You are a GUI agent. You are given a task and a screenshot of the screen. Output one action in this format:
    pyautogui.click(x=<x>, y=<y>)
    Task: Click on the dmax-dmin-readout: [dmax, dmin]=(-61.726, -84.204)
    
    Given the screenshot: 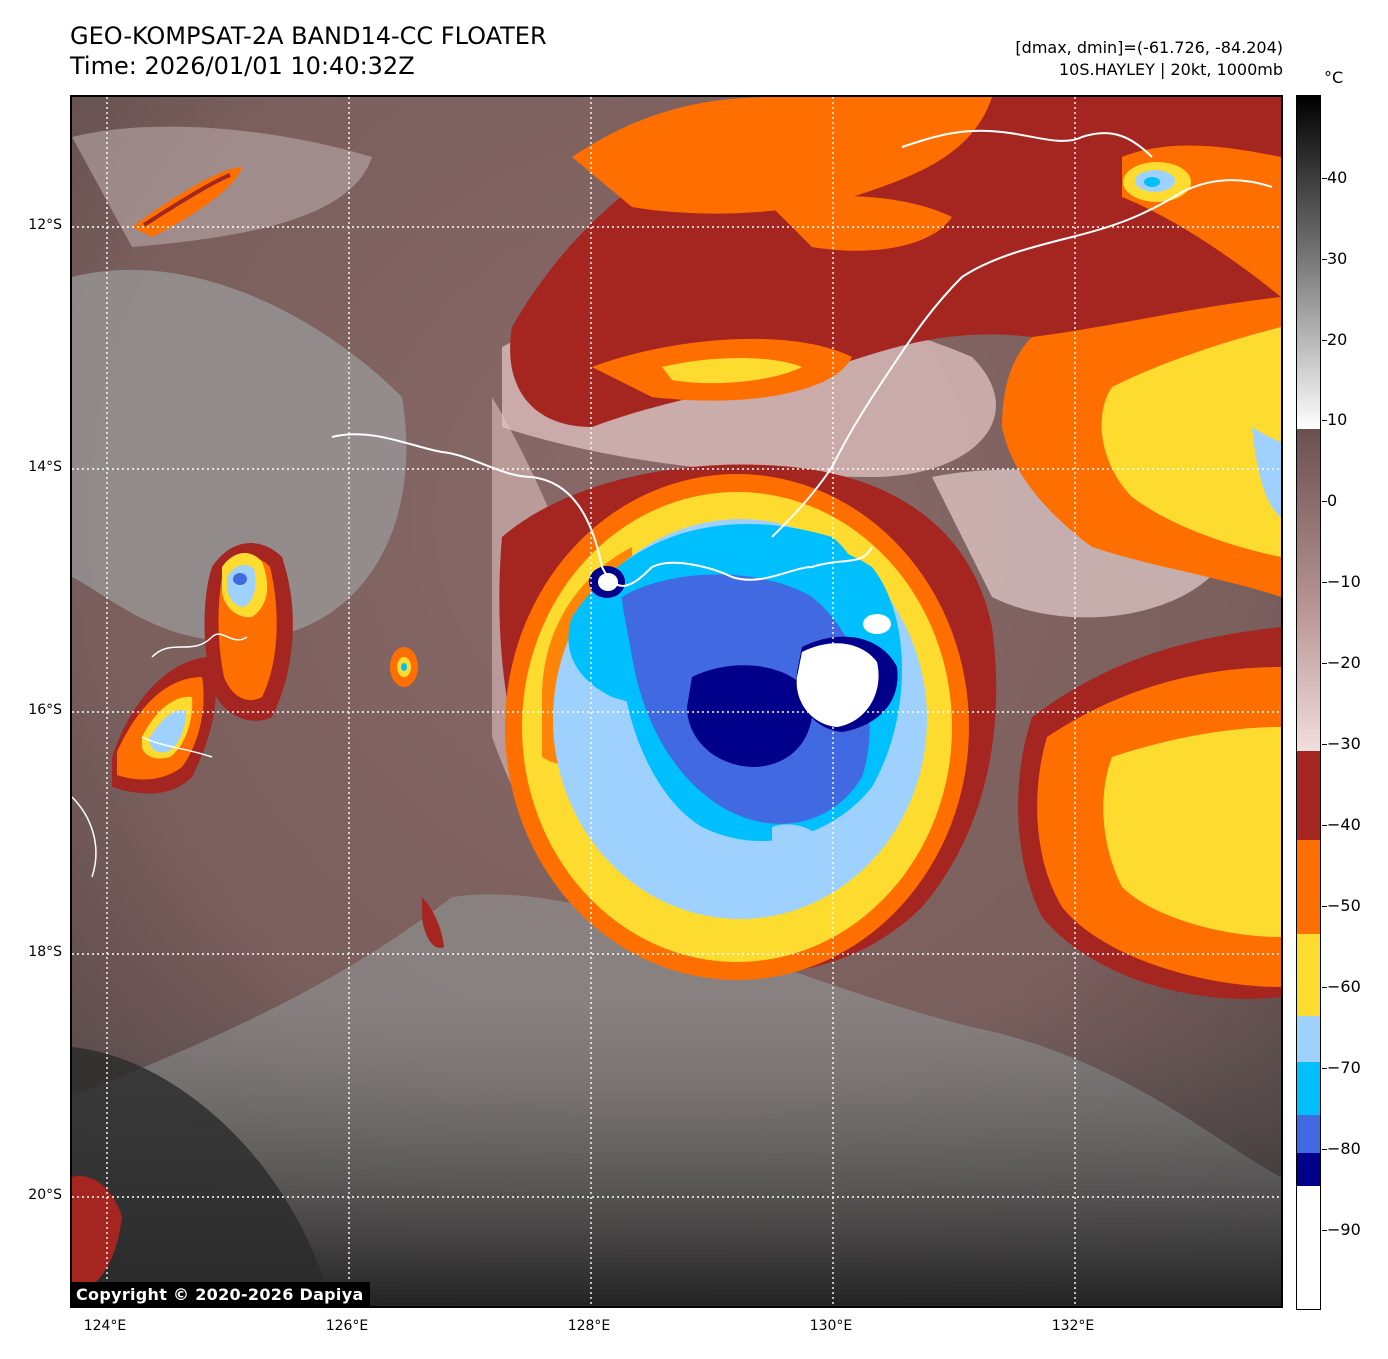 What is the action you would take?
    pyautogui.click(x=1149, y=47)
    